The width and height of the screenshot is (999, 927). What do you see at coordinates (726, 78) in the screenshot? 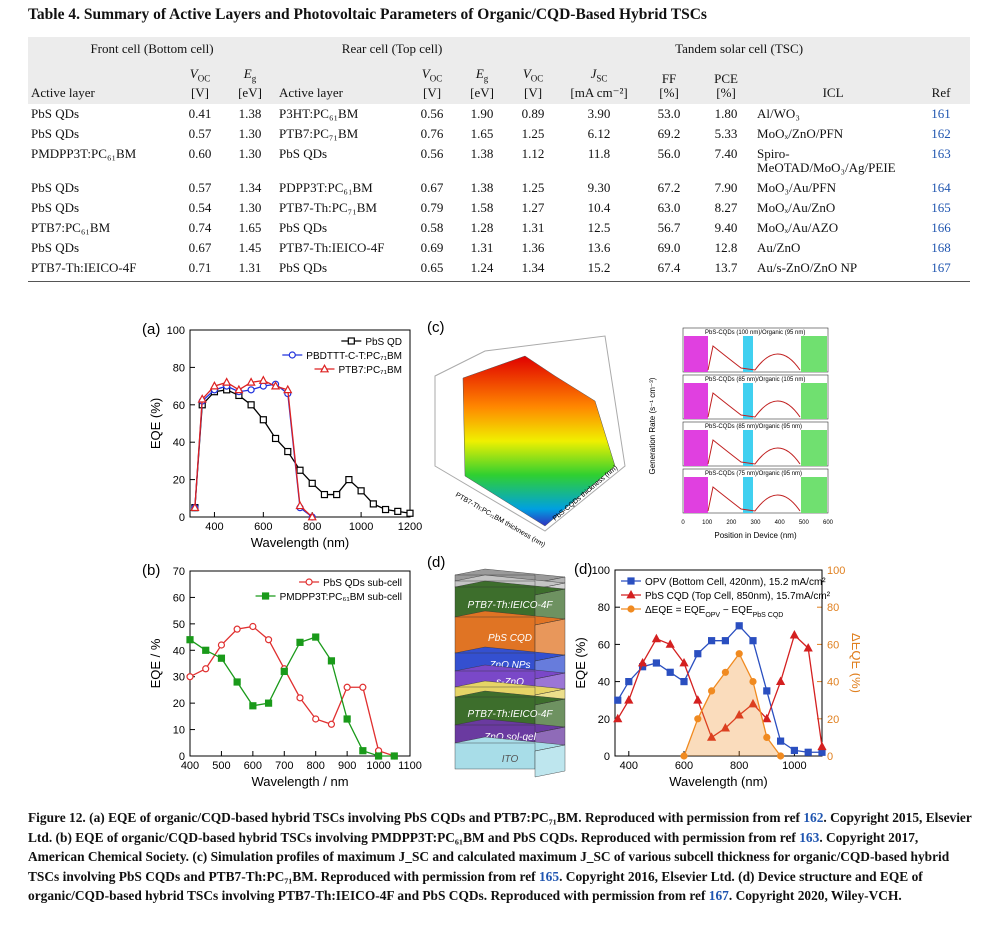
I see `header-symbol: PCE` at bounding box center [726, 78].